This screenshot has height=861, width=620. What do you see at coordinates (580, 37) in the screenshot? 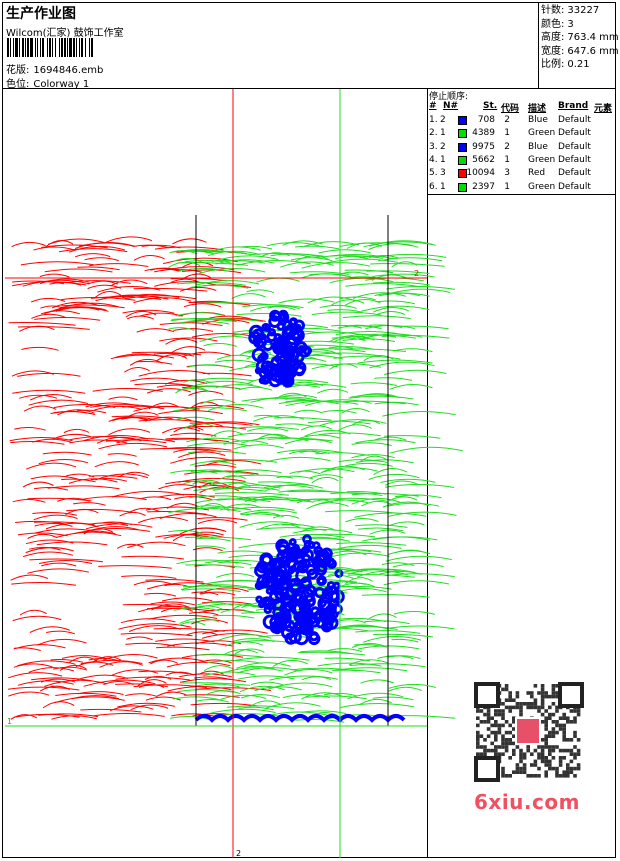
I see `stat-height: 高度: 763.4 mm` at bounding box center [580, 37].